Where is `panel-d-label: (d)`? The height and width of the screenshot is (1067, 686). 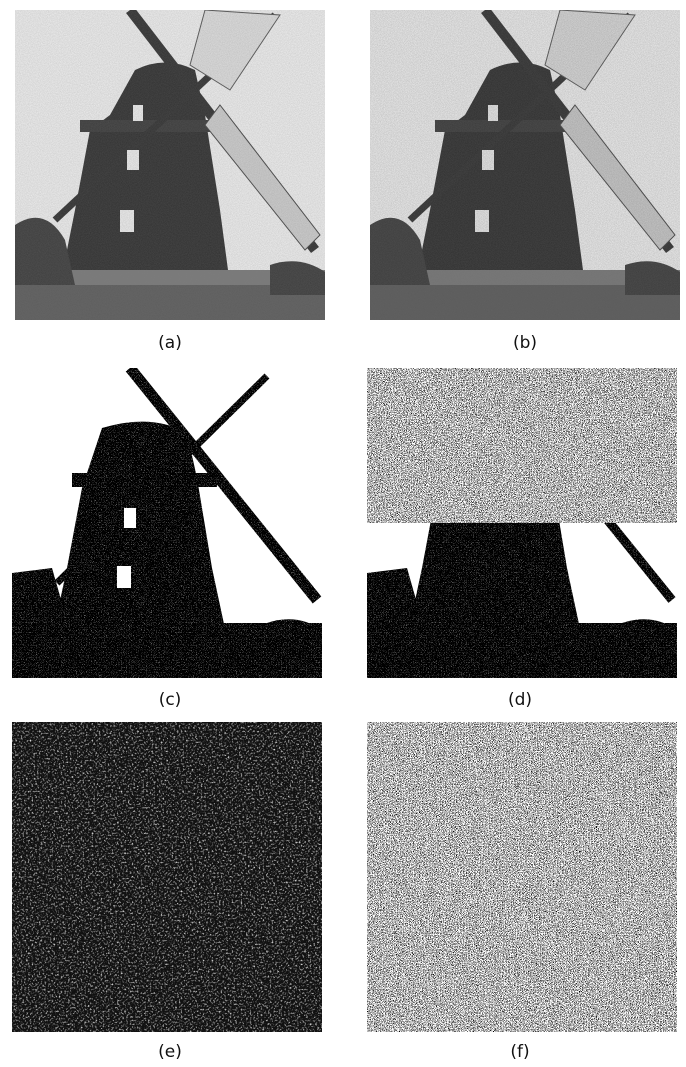
panel-d-label: (d) is located at coordinates (520, 700).